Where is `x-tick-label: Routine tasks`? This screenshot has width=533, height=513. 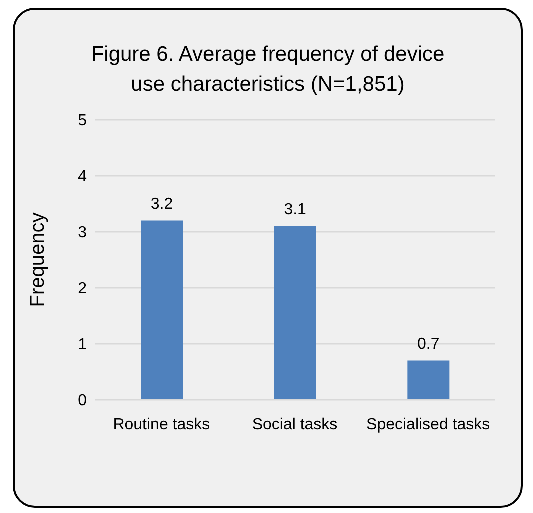 x-tick-label: Routine tasks is located at coordinates (161, 425).